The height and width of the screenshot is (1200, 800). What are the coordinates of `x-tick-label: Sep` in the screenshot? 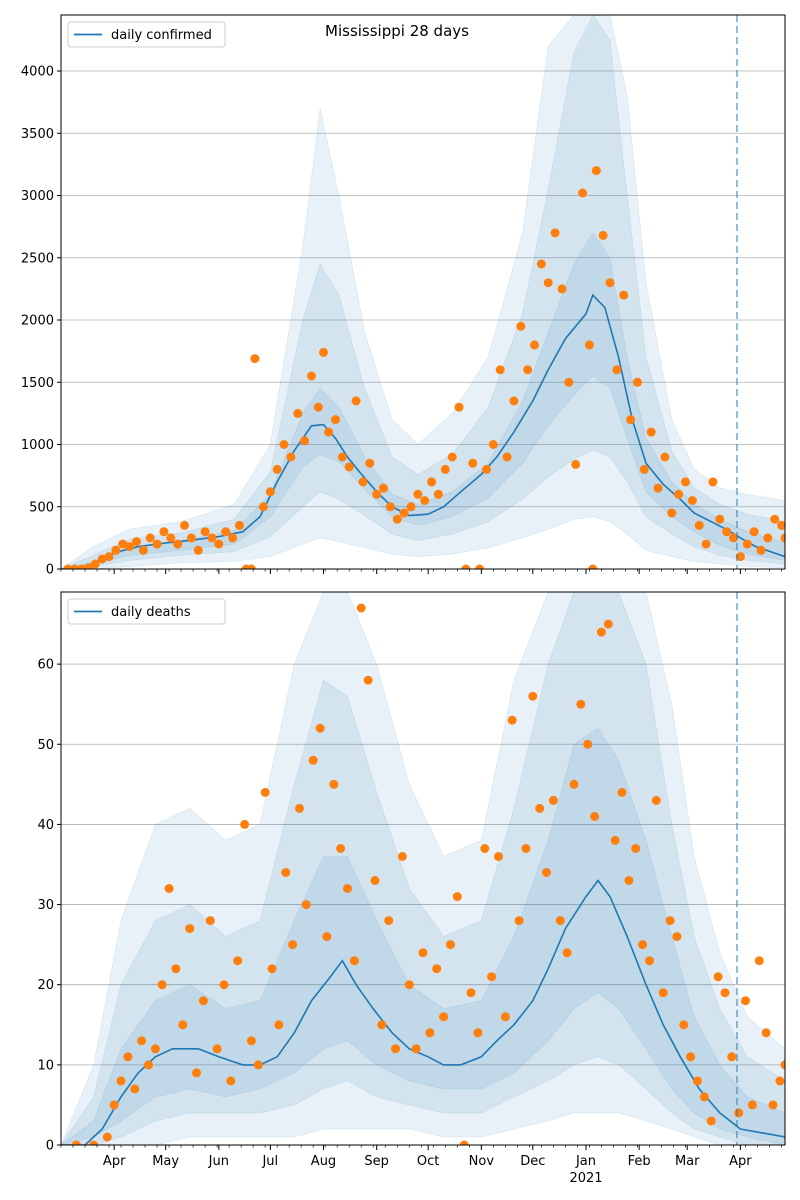 It's located at (376, 1161).